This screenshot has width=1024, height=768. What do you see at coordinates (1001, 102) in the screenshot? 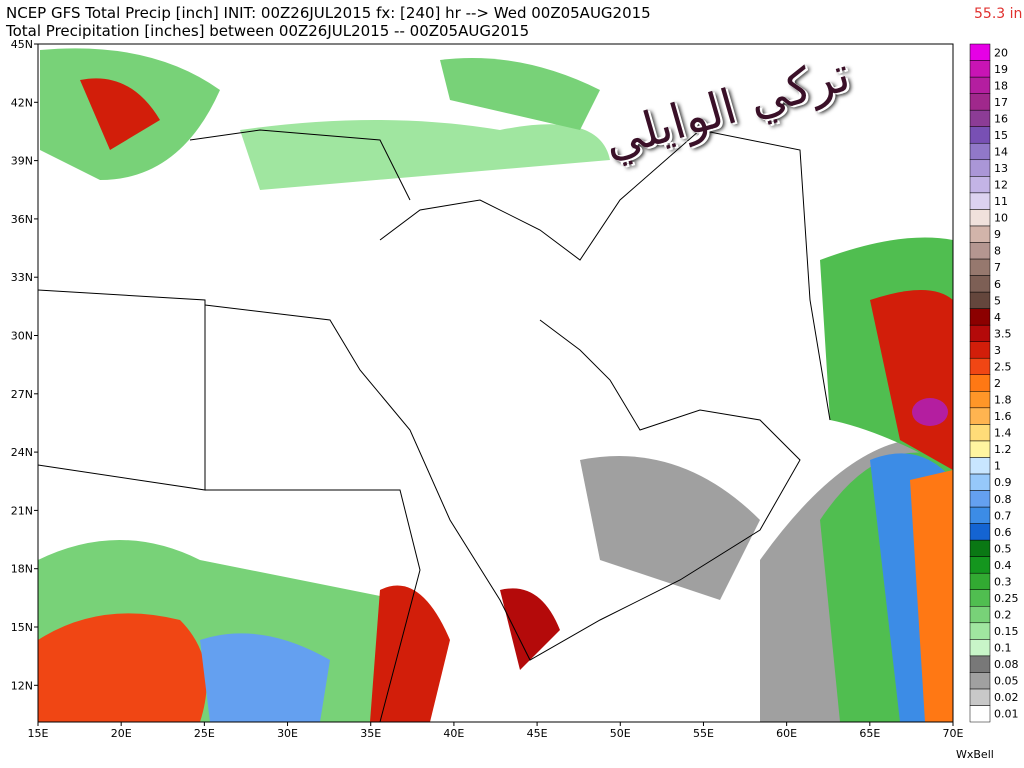
I see `colorbar-label: 17` at bounding box center [1001, 102].